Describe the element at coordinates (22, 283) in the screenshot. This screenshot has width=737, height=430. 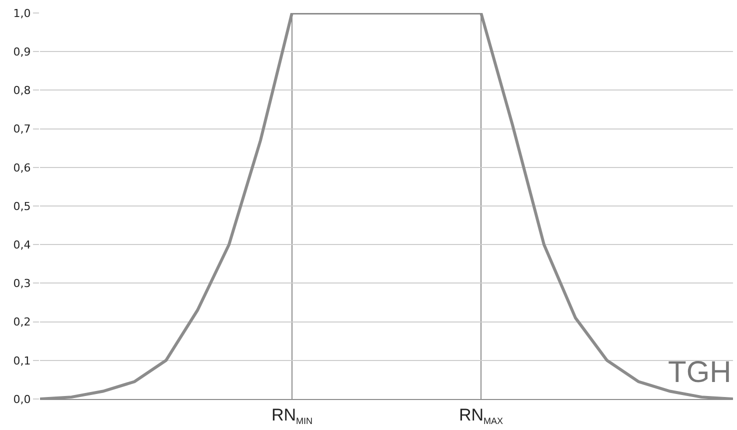
I see `y-tick-label: 0,3` at that location.